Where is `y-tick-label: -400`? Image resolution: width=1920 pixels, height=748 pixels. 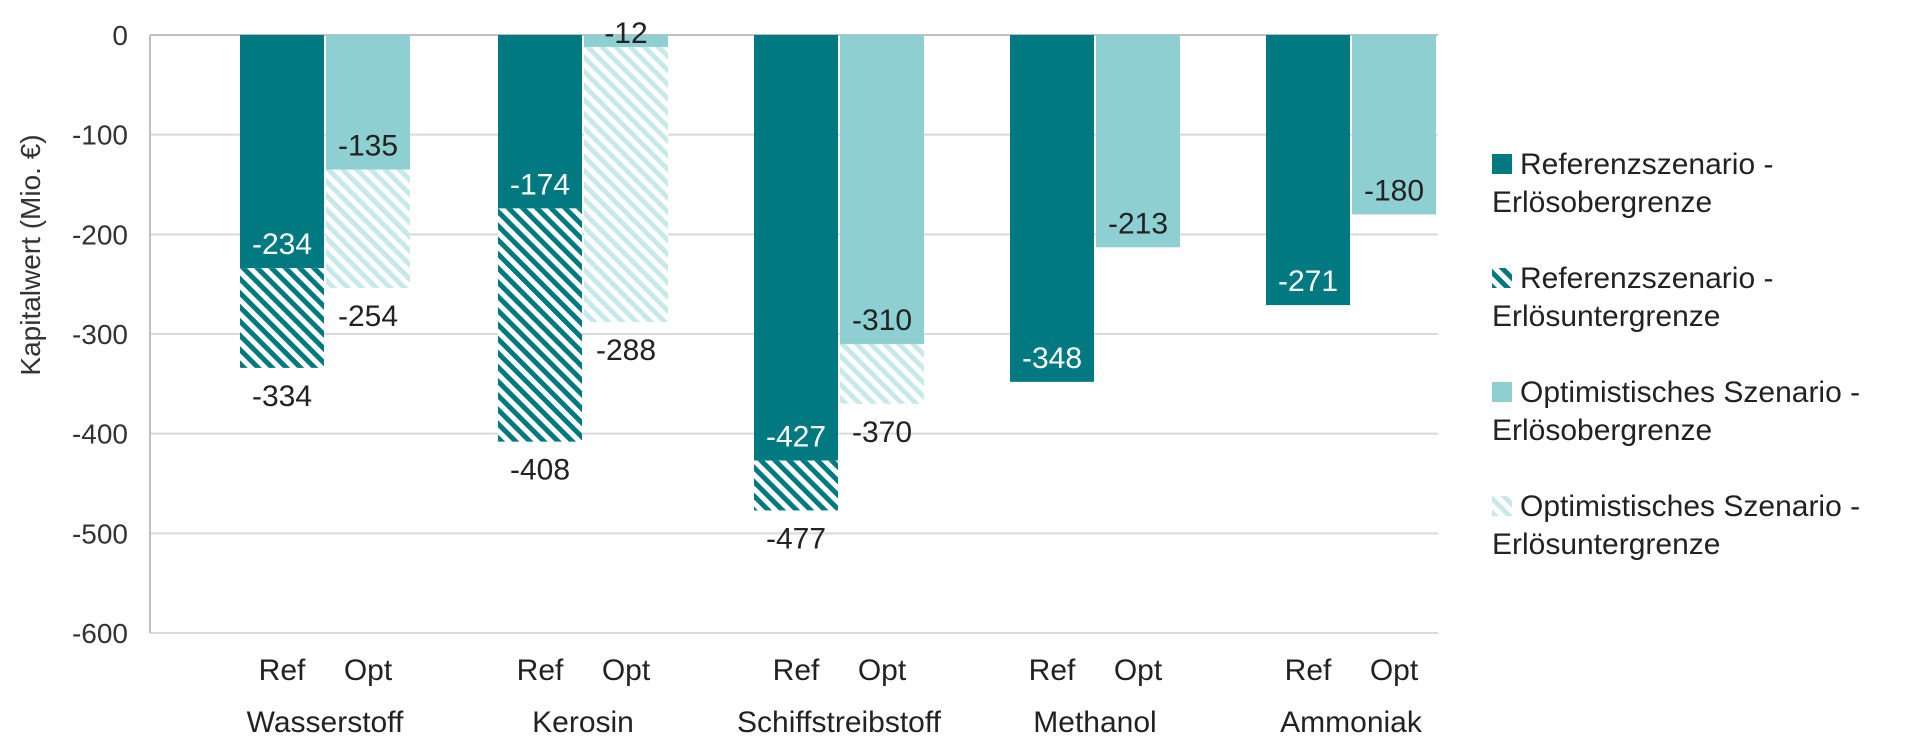 y-tick-label: -400 is located at coordinates (100, 434).